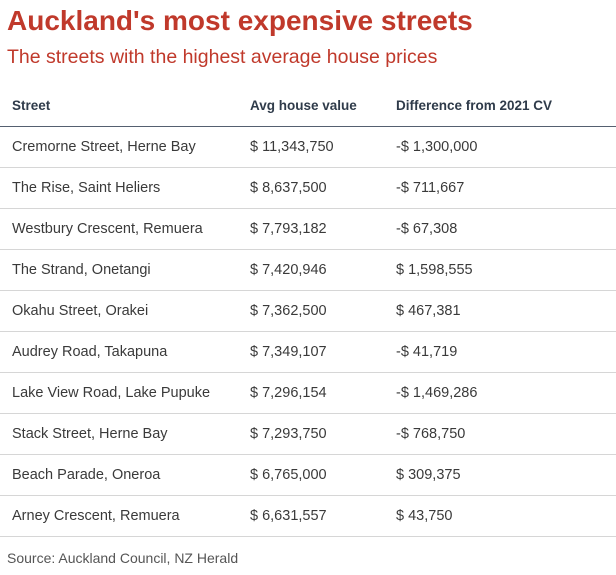  I want to click on difference-cell: -$ 67,308, so click(506, 229).